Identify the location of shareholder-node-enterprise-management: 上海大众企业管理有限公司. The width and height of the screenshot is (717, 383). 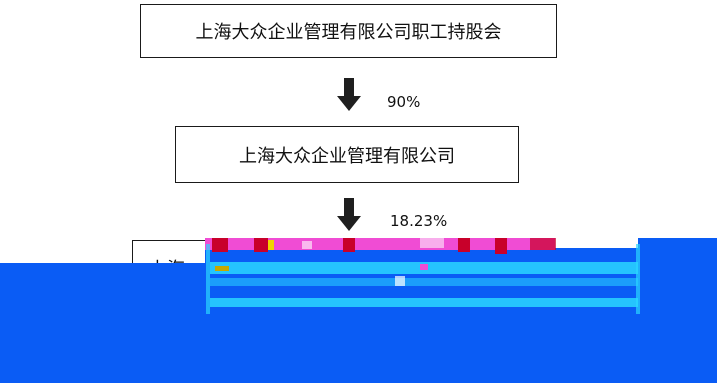
(347, 154).